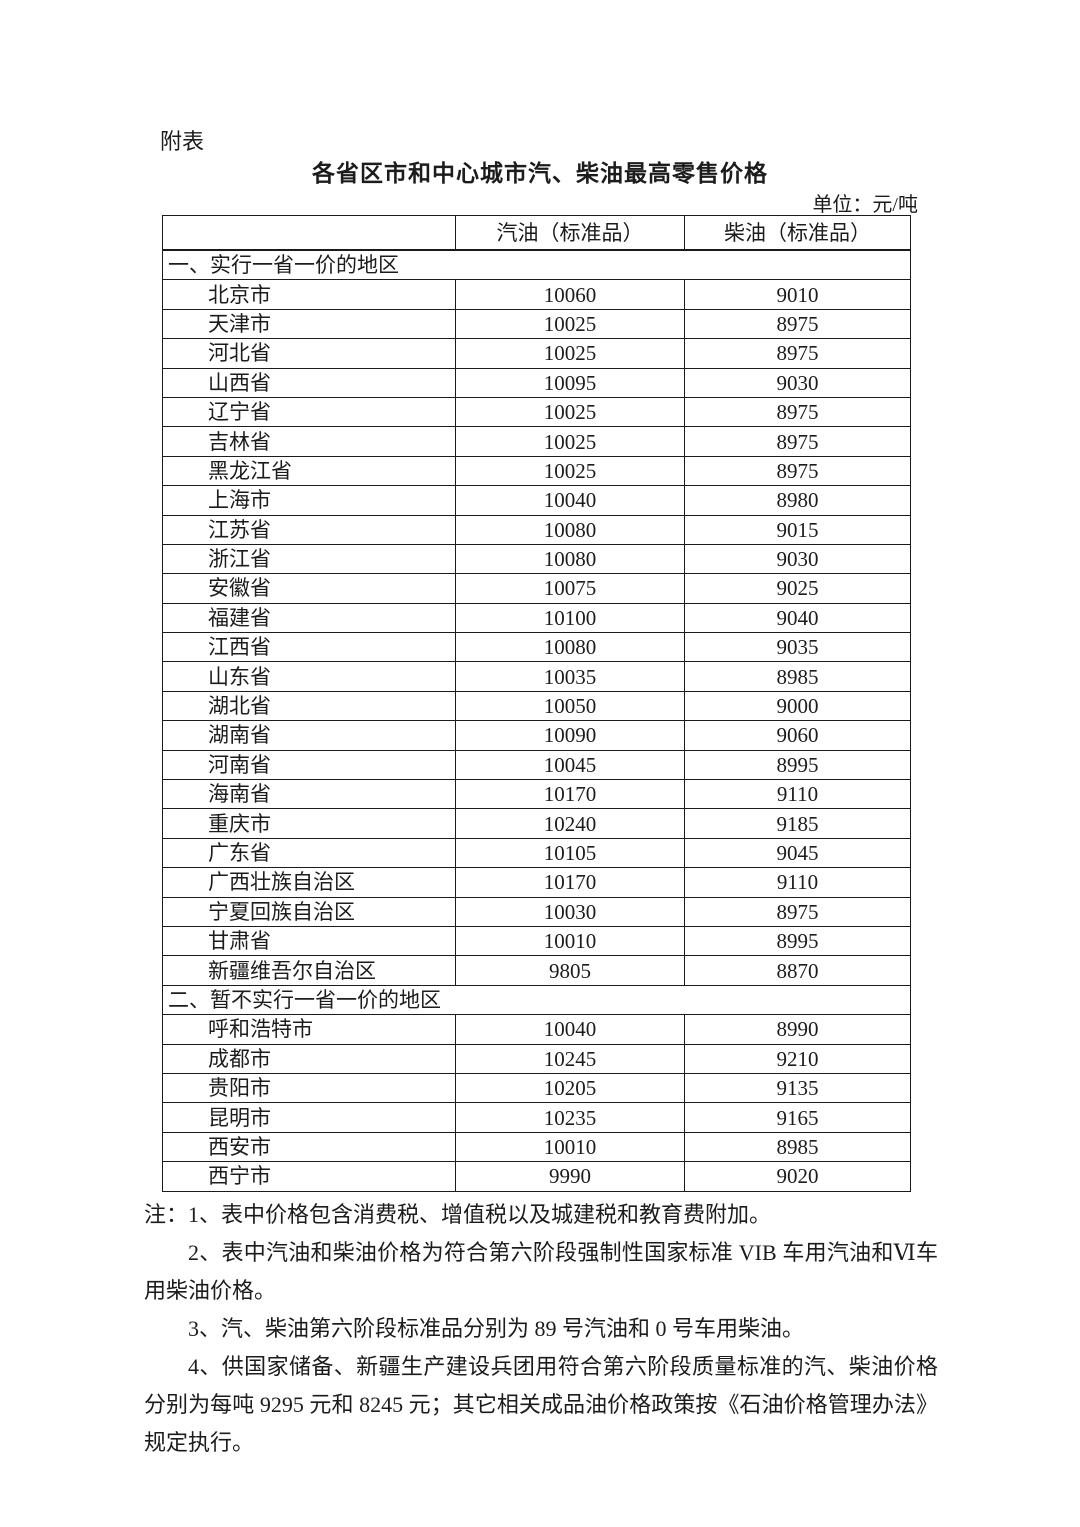 The height and width of the screenshot is (1527, 1080). Describe the element at coordinates (309, 441) in the screenshot. I see `region-name: 吉林省` at that location.